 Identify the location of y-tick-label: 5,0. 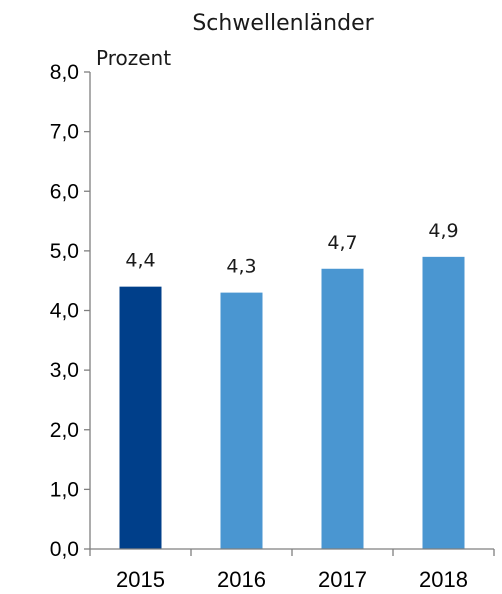
(64, 251).